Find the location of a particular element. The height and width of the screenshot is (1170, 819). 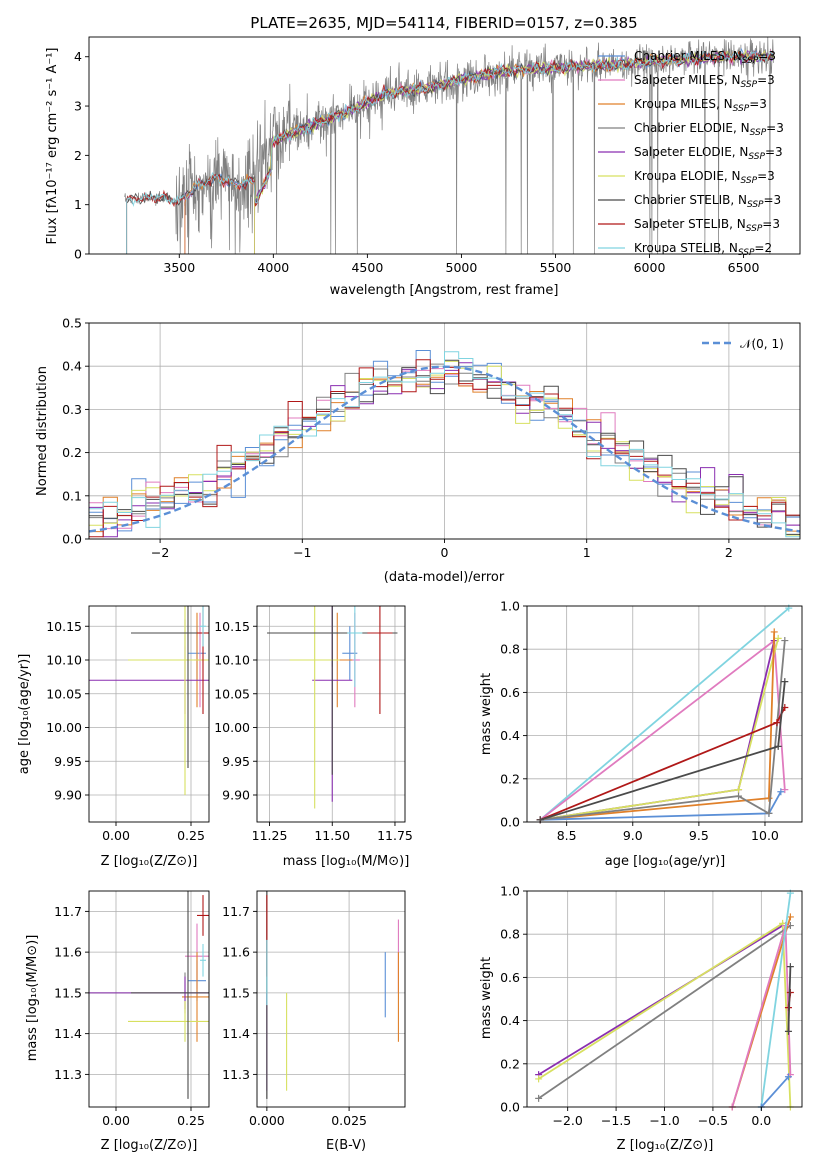

weight-vs-z-panel: −2.0 −1.5 −1.0 −0.5 0.0 0.0 0.2 0.4 0.6 0.8 1.0 is located at coordinates (651, 1006).